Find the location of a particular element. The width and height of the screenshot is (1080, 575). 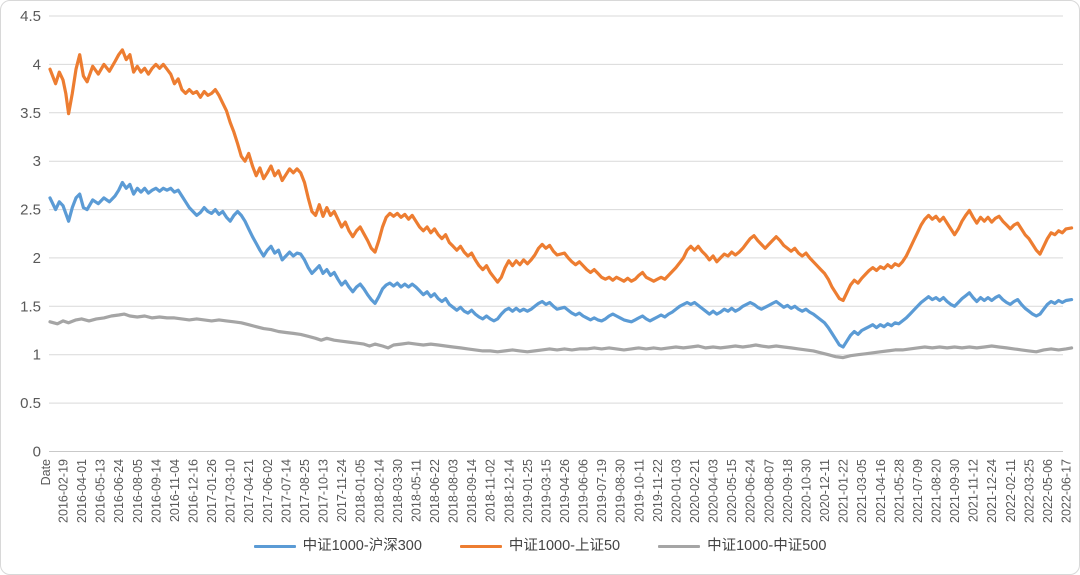

legend-item-zz1000-sz50: 中证1000-上证50 is located at coordinates (540, 546).